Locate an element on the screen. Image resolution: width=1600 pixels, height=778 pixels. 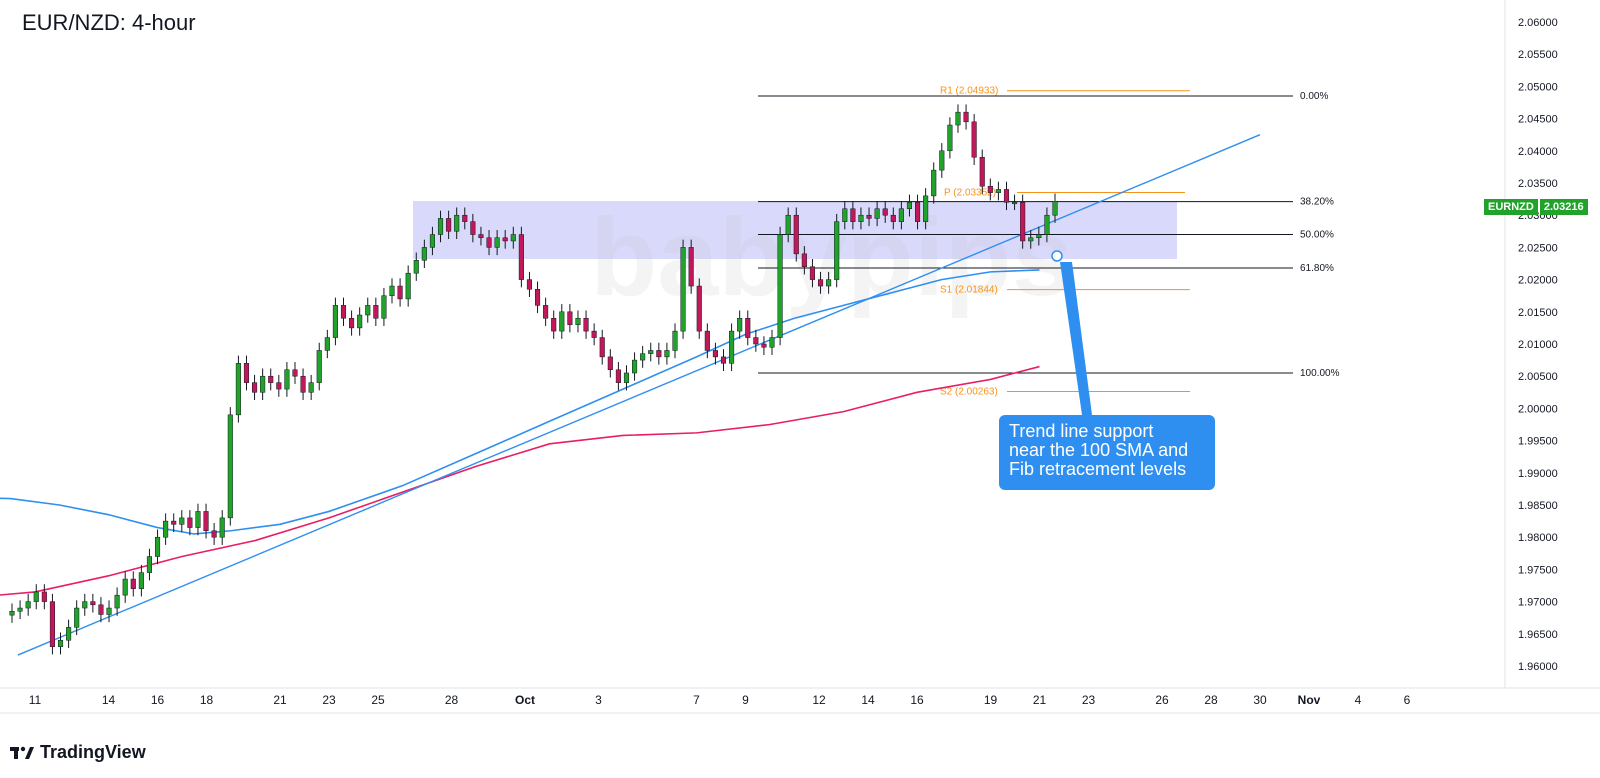
x-tick-label: 3 is located at coordinates (598, 700).